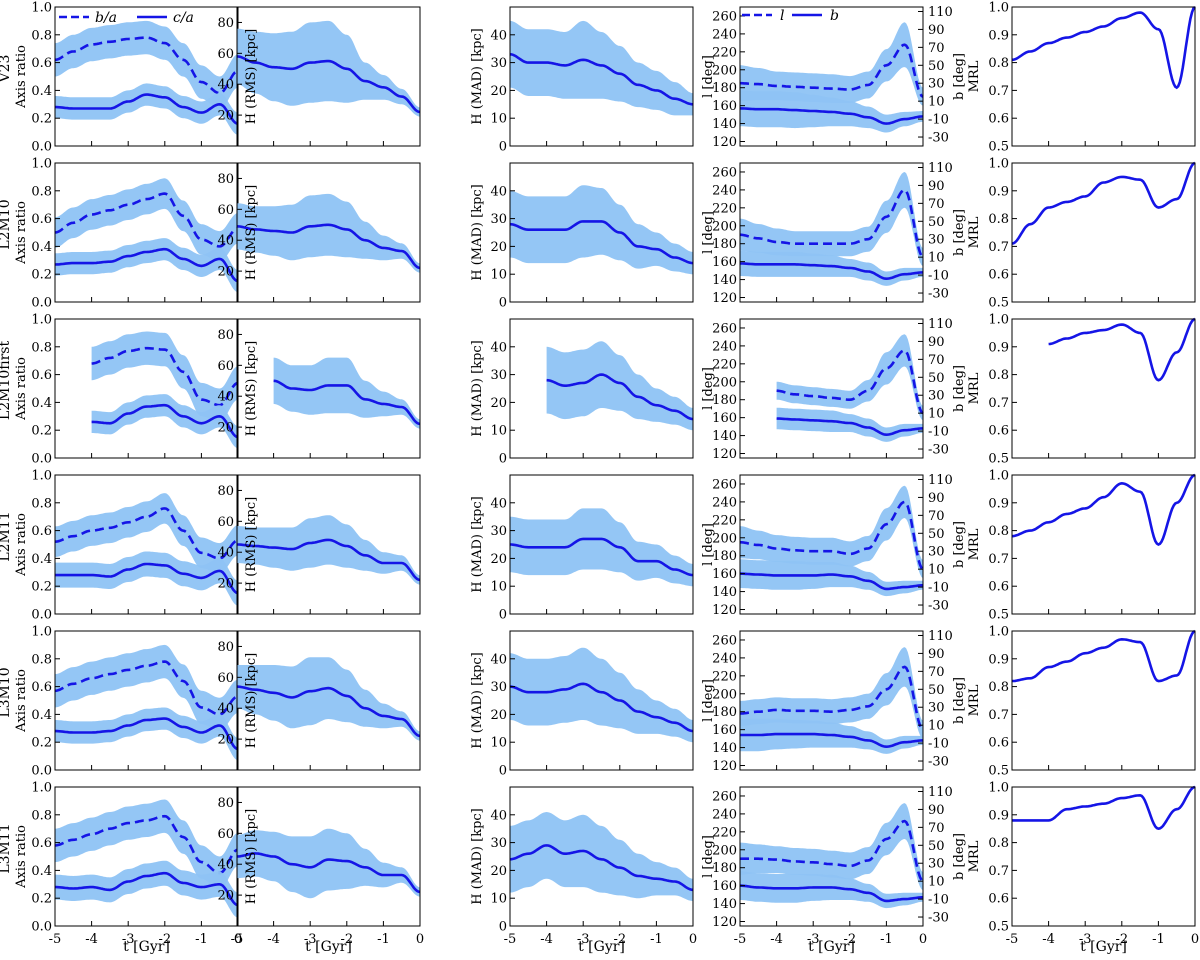 The height and width of the screenshot is (960, 1200). Describe the element at coordinates (602, 557) in the screenshot. I see `h-mad-series-line` at that location.